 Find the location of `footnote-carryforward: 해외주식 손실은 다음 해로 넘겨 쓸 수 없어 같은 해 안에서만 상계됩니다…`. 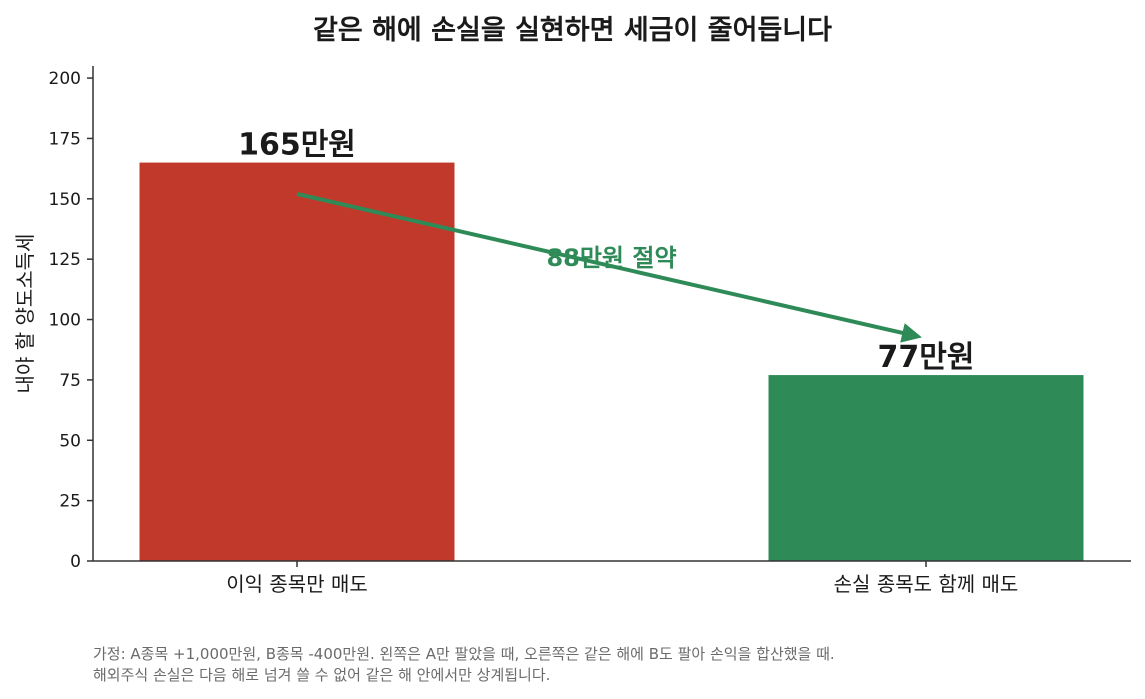

footnote-carryforward: 해외주식 손실은 다음 해로 넘겨 쓸 수 없어 같은 해 안에서만 상계됩니다… is located at coordinates (322, 675).